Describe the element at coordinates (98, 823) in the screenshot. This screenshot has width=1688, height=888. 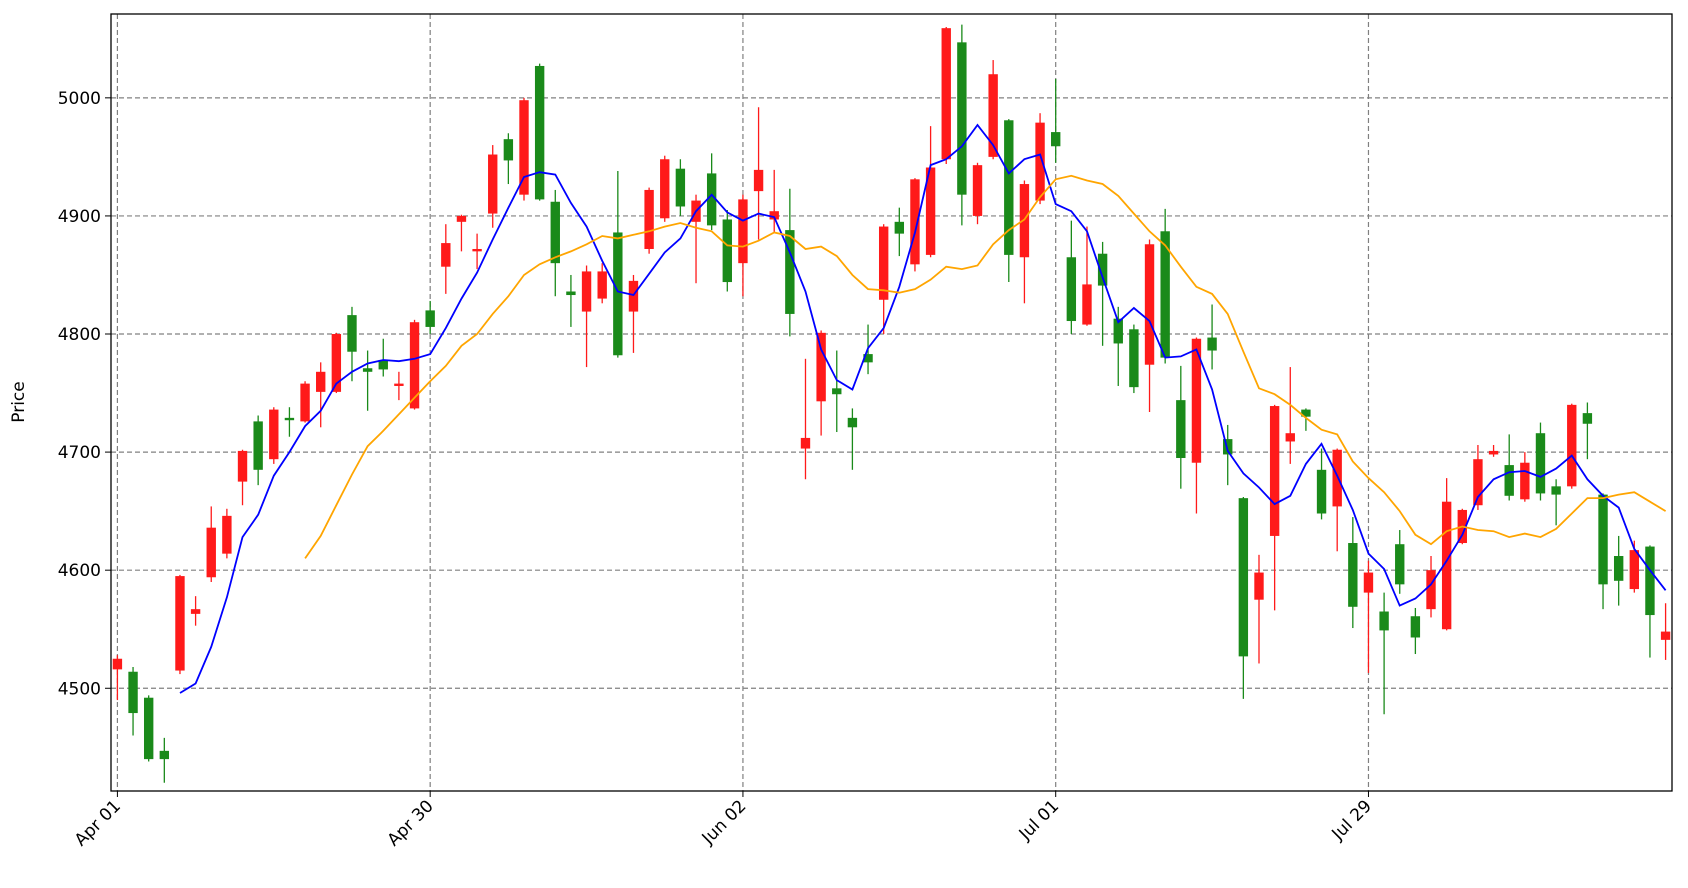
I see `x-tick-label: Apr 01` at that location.